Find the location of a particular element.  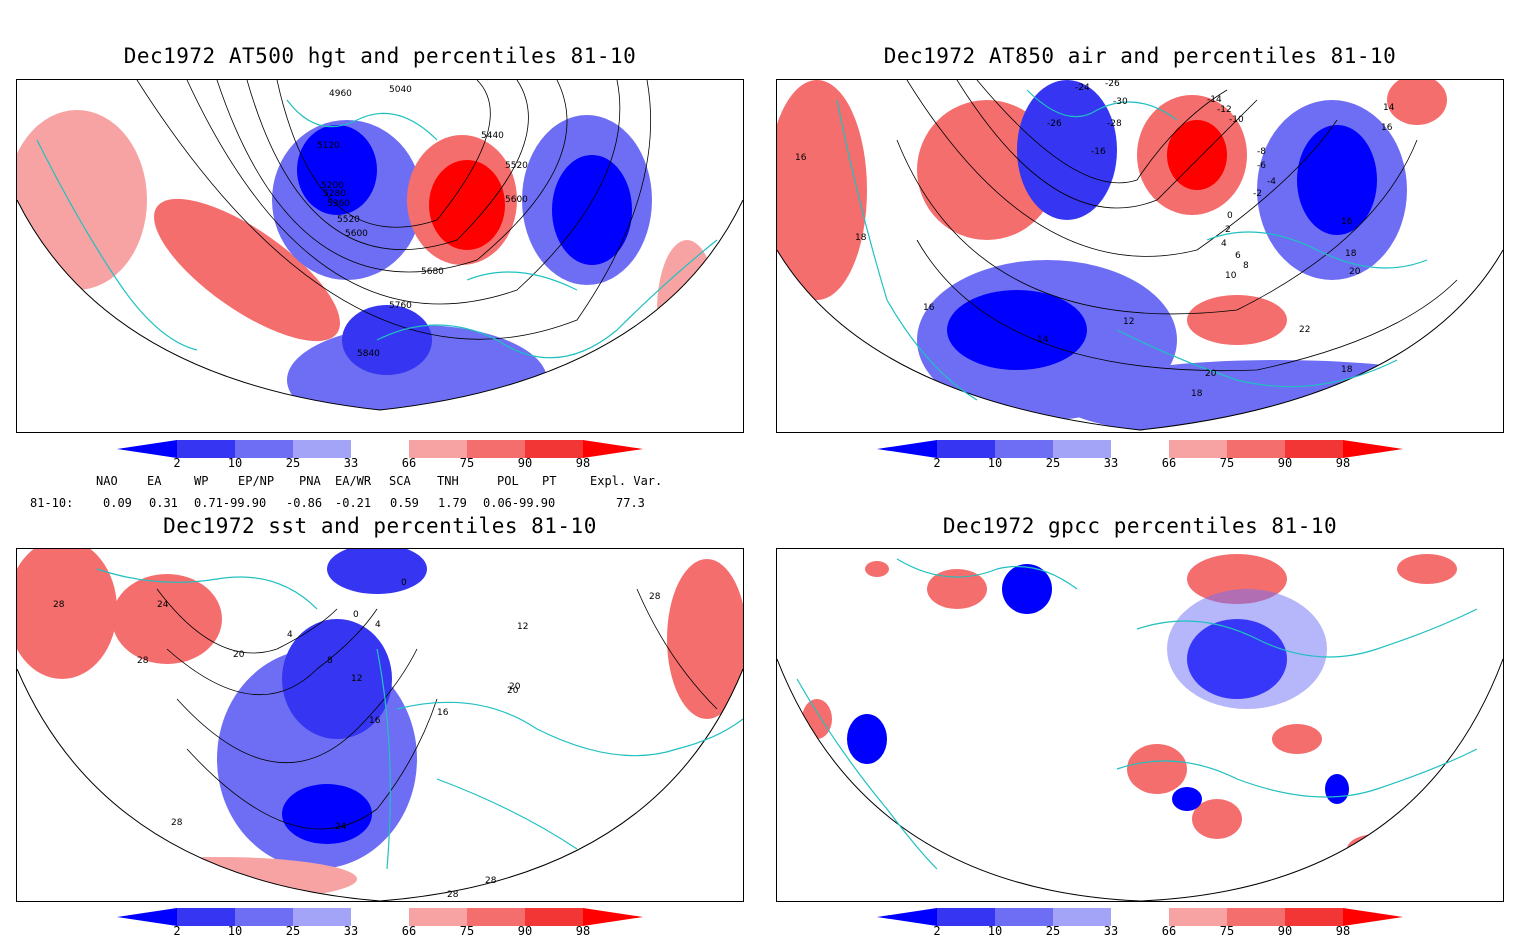

index-value: 0.09 is located at coordinates (117, 503).